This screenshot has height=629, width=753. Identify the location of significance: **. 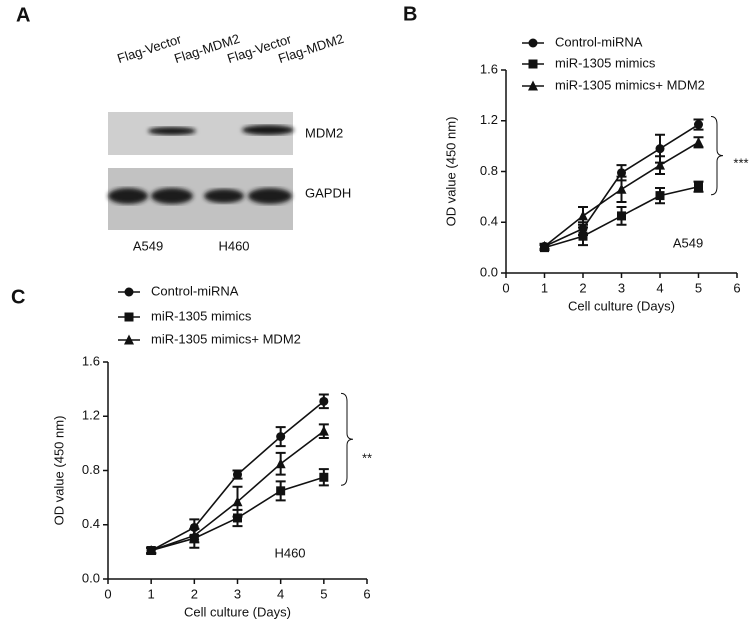
(367, 457).